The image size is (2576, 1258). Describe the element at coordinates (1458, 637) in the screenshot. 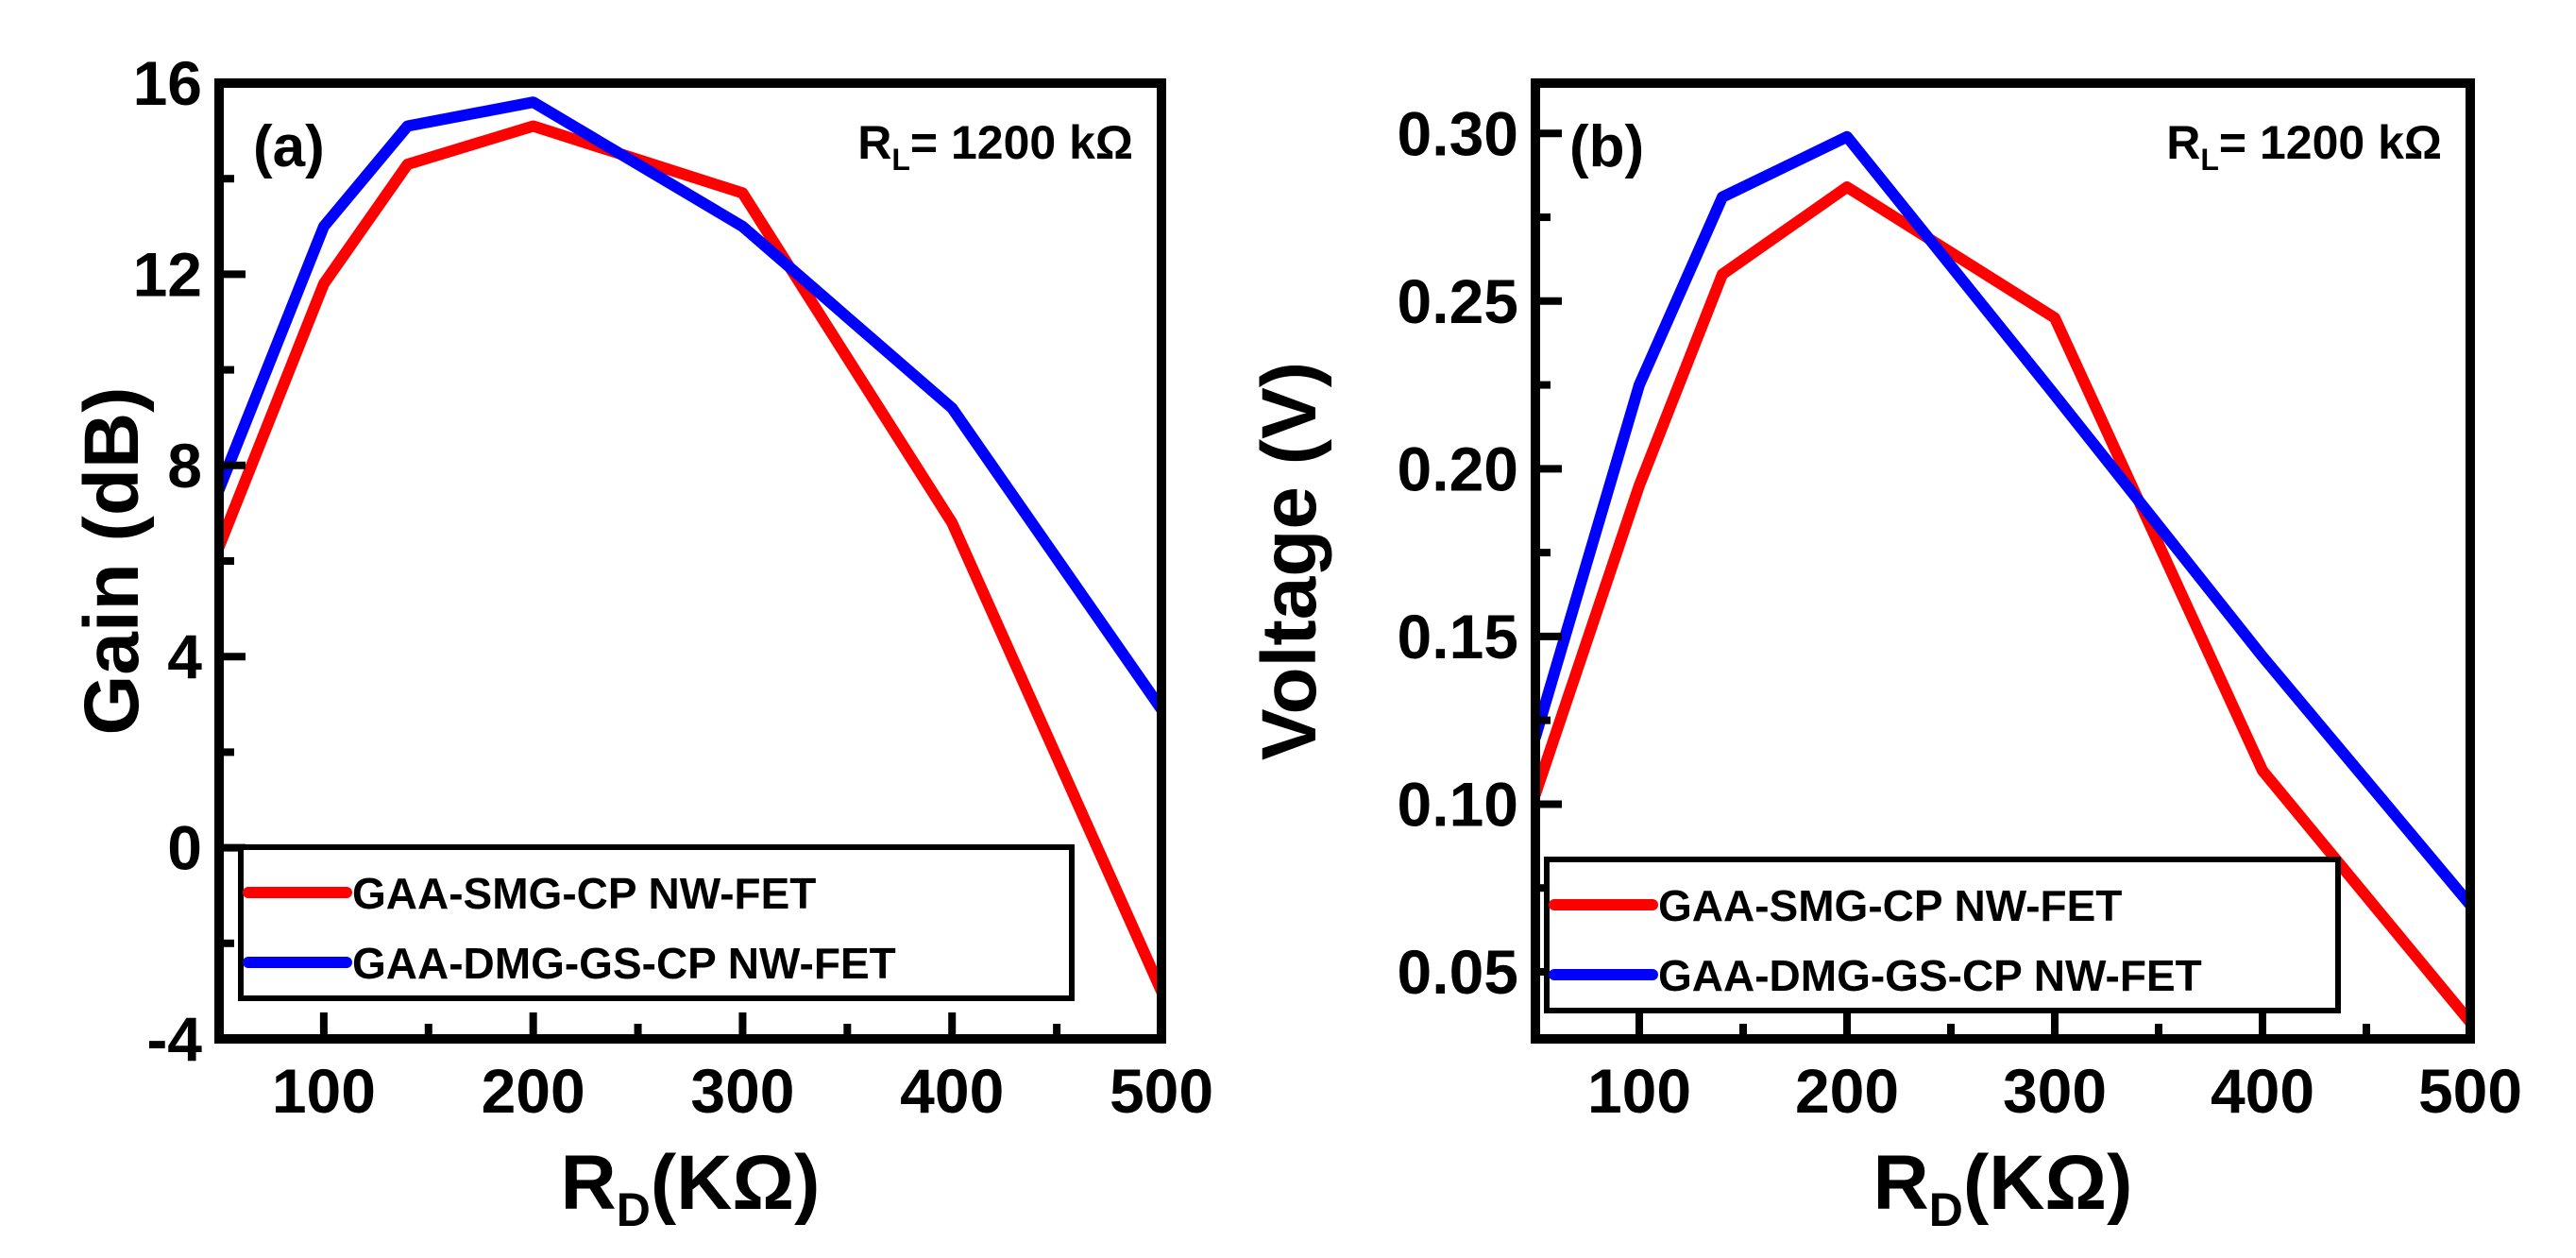

I see `y-tick-label: 0.15` at that location.